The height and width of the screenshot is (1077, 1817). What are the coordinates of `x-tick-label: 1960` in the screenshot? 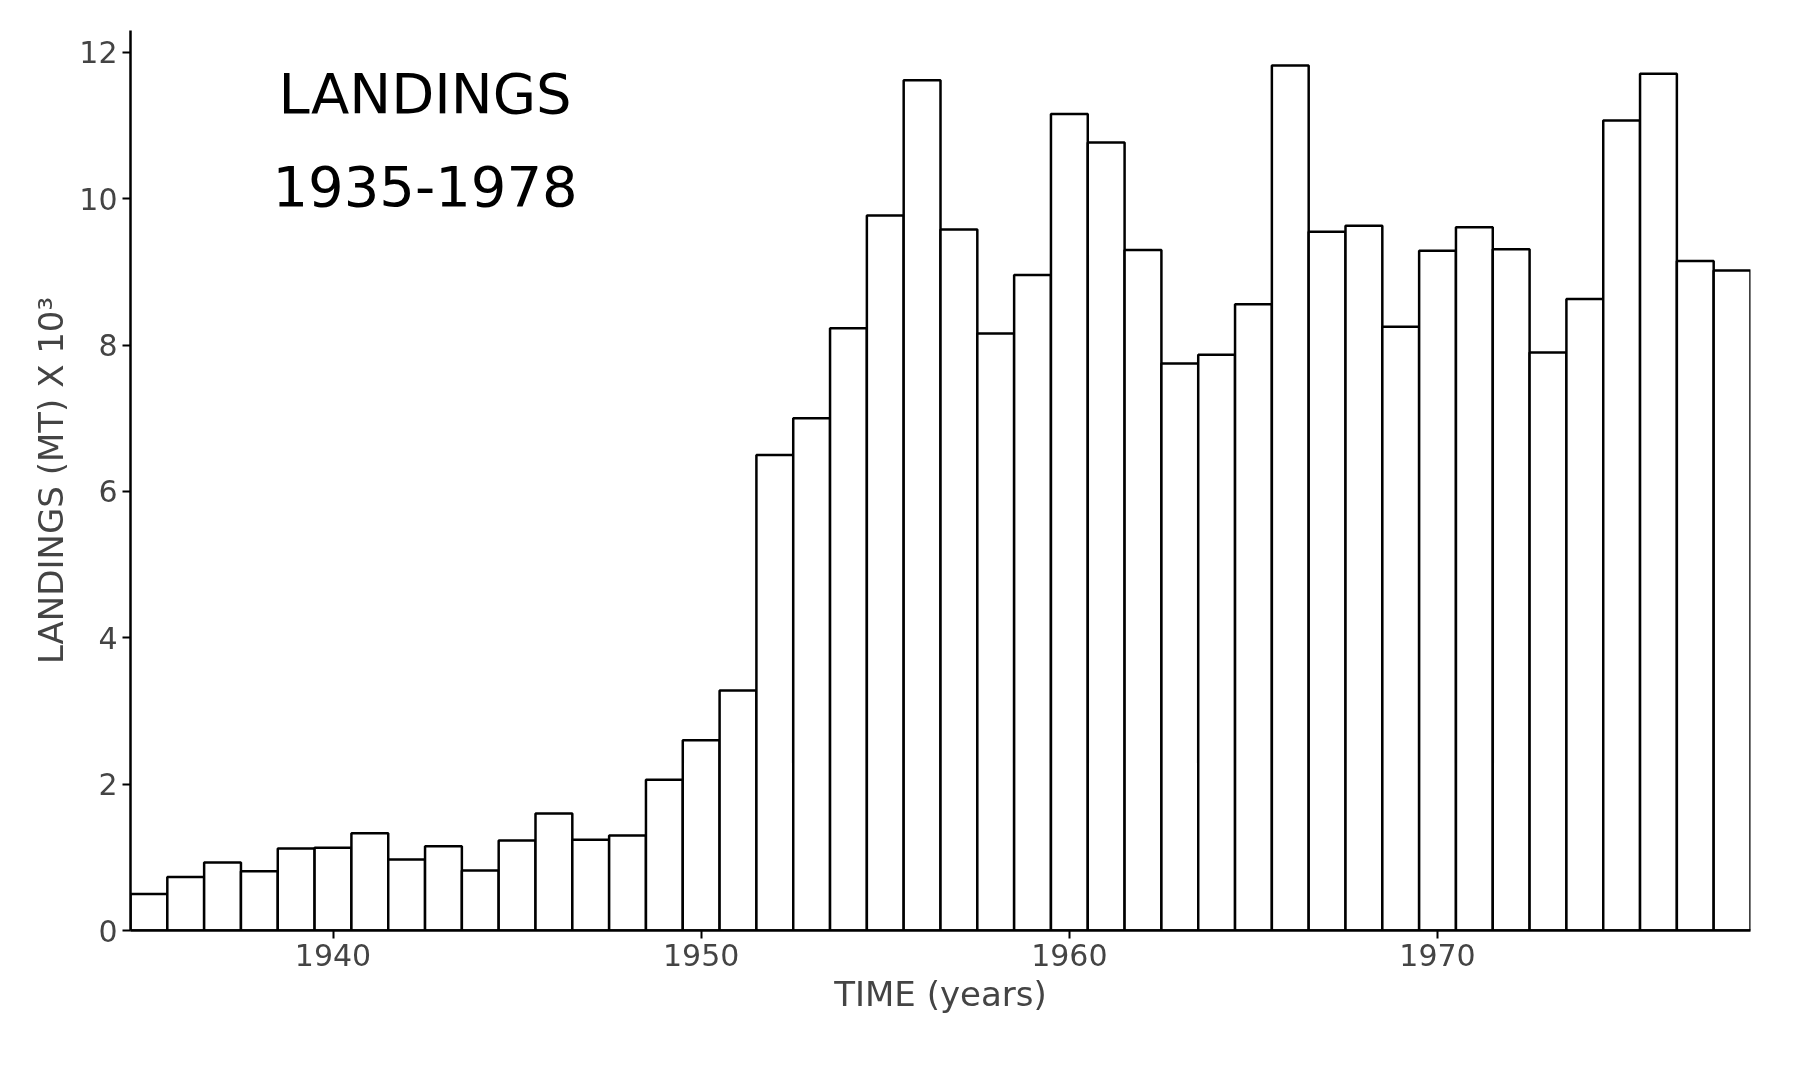 It's located at (1069, 955).